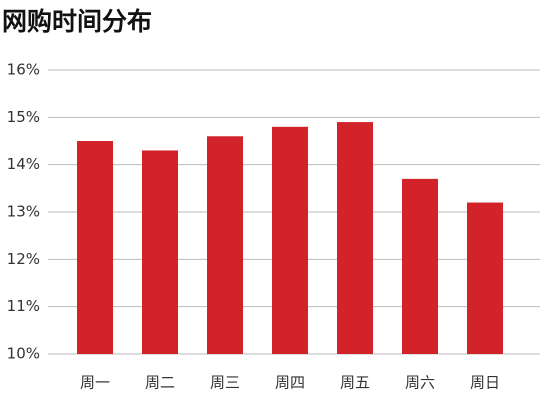  What do you see at coordinates (23, 354) in the screenshot?
I see `y-tick-label: 10%` at bounding box center [23, 354].